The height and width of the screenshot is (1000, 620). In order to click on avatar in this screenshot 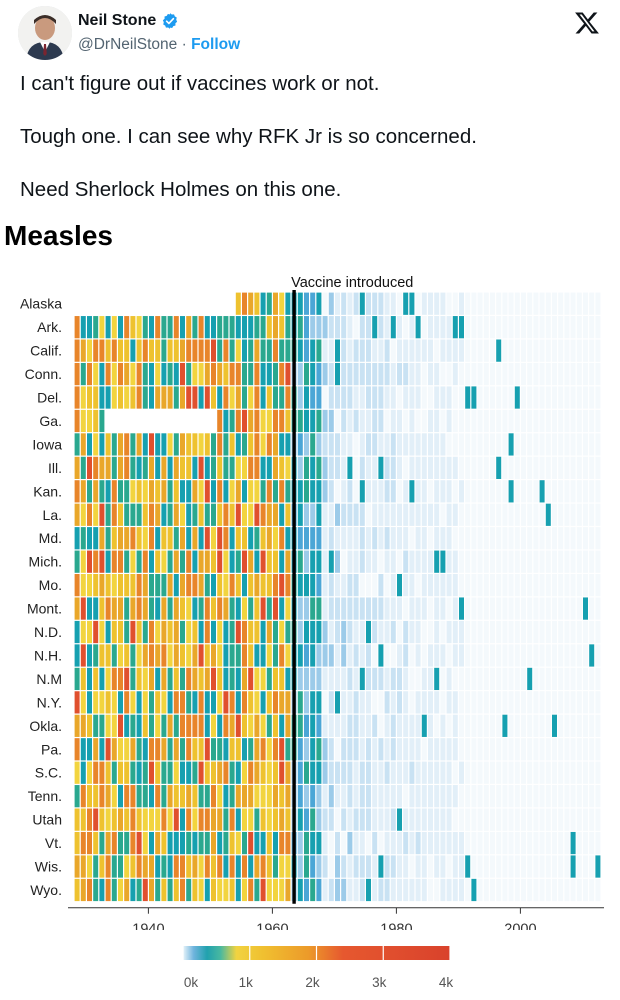, I will do `click(45, 33)`.